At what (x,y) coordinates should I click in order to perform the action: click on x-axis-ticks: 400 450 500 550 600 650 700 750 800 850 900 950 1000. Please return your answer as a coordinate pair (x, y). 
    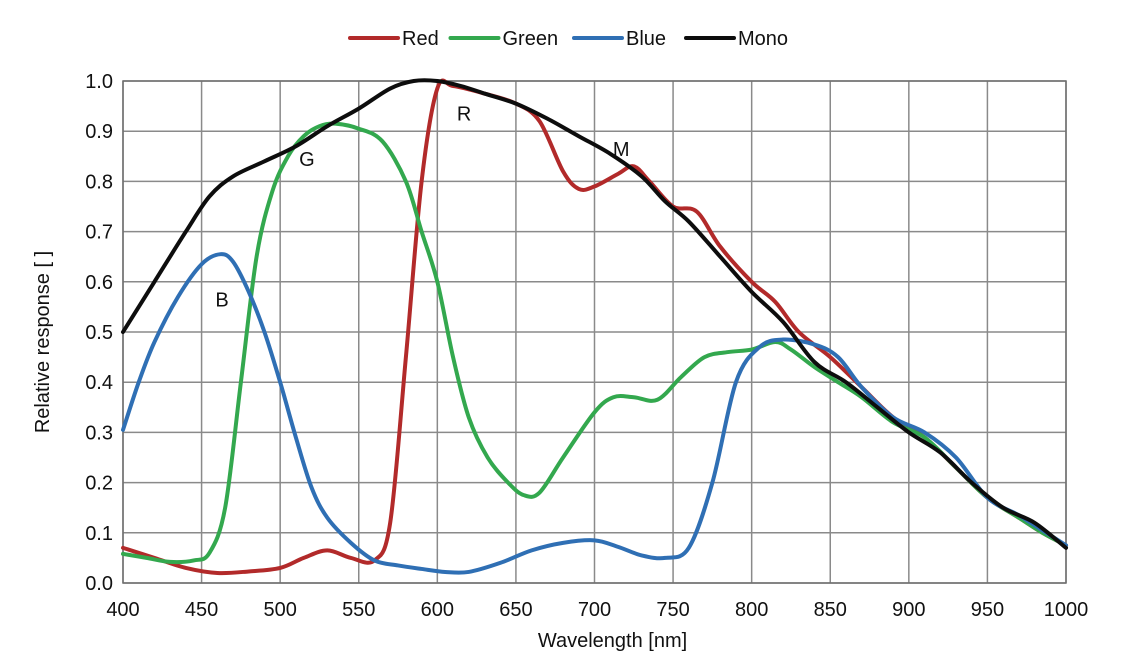
    Looking at the image, I should click on (597, 610).